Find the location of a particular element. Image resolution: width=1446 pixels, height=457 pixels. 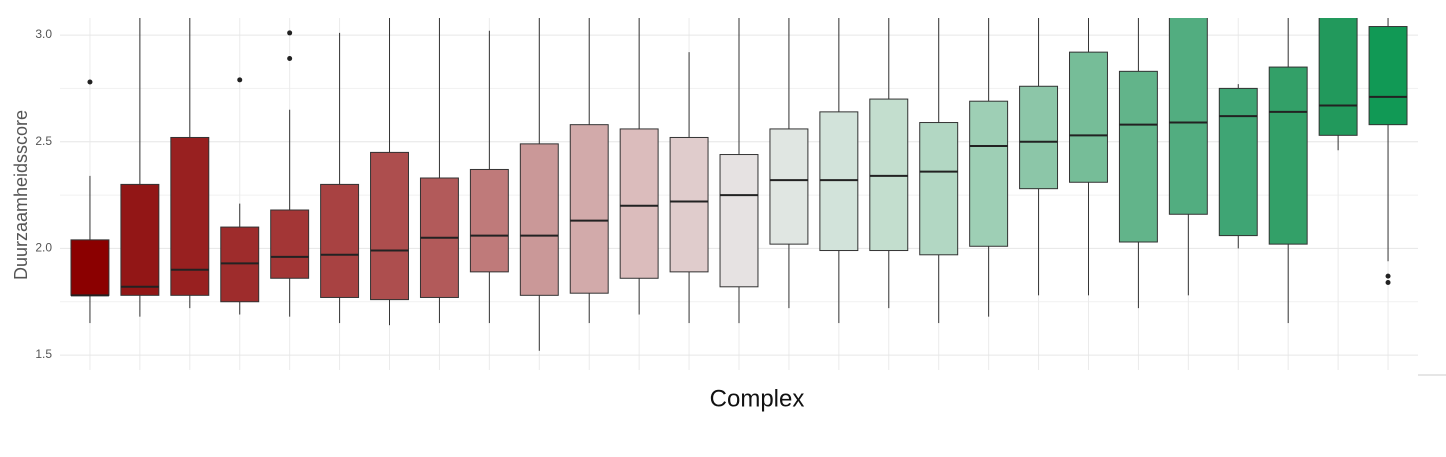

y-tick-label: 1.5 is located at coordinates (43, 354).